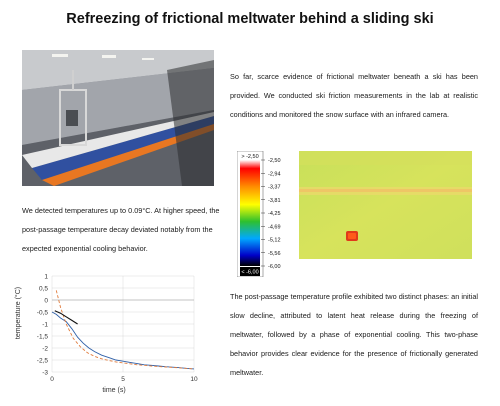 The height and width of the screenshot is (406, 500). Describe the element at coordinates (18, 313) in the screenshot. I see `y-axis-label: temperature (°C)` at that location.